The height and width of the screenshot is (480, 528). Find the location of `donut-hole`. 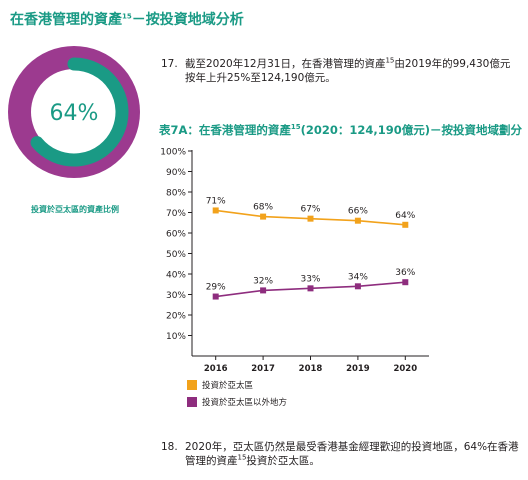

donut-hole is located at coordinates (74, 112).